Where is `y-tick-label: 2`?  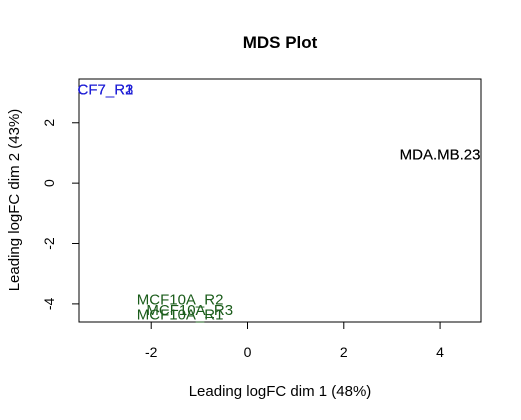
y-tick-label: 2 is located at coordinates (49, 123).